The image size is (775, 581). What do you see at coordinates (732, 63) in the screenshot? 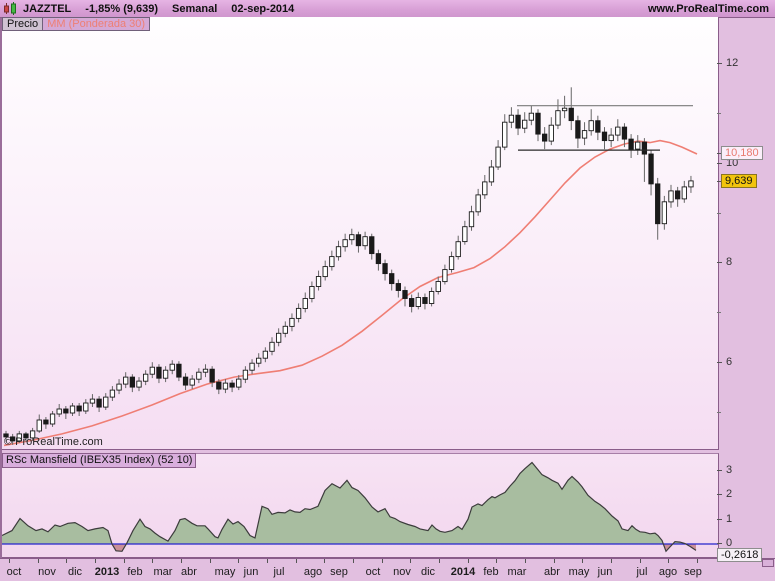
I see `price-axis-label: 12` at bounding box center [732, 63].